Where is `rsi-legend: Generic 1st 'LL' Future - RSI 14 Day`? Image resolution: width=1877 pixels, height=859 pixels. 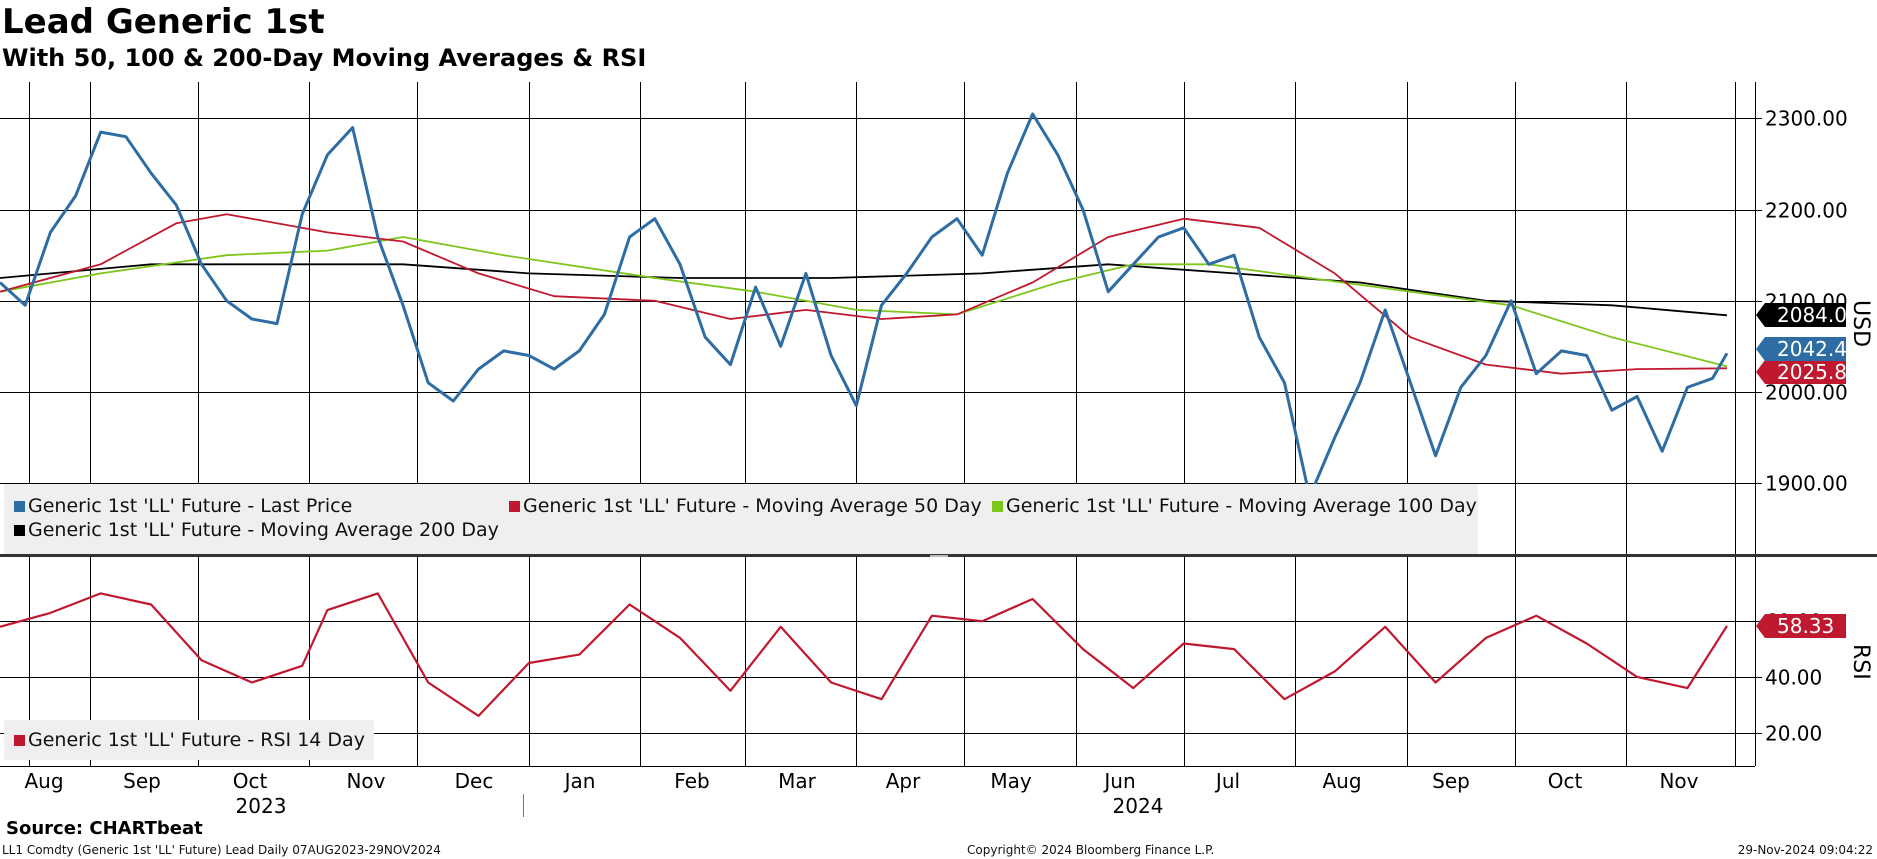
rsi-legend: Generic 1st 'LL' Future - RSI 14 Day is located at coordinates (189, 740).